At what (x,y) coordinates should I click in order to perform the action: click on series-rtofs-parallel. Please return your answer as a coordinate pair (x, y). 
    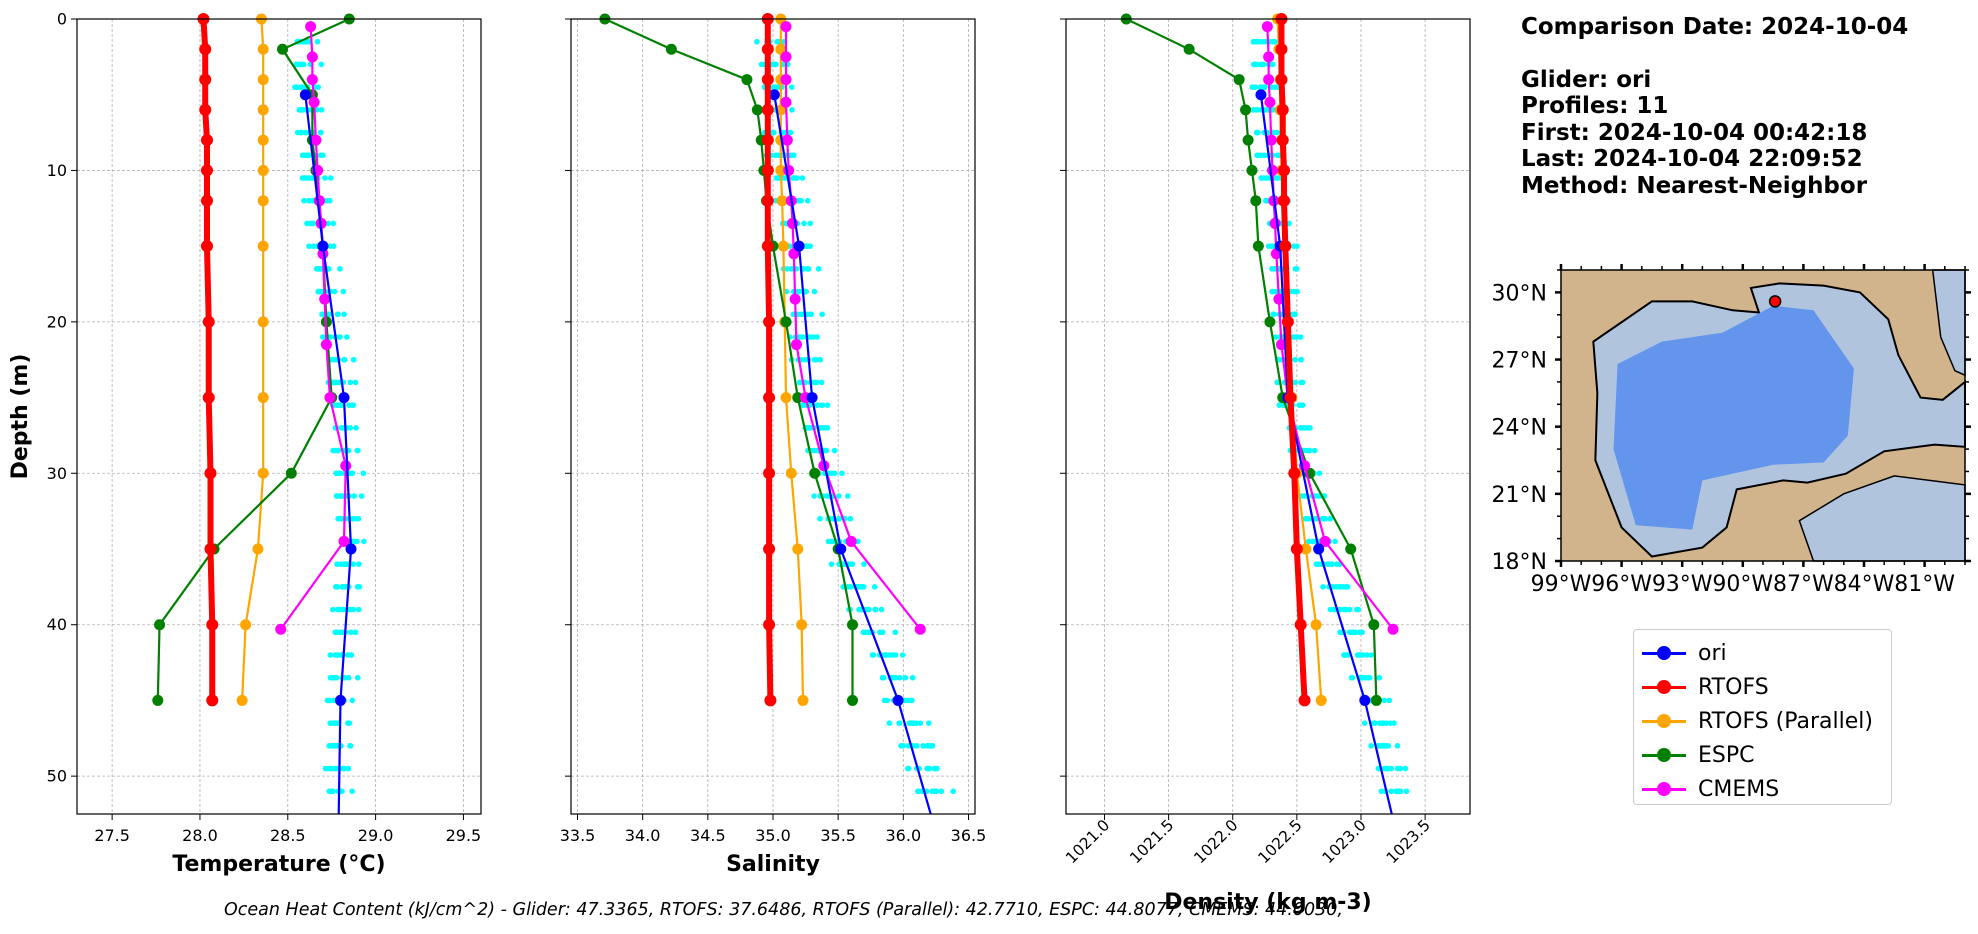
    Looking at the image, I should click on (252, 359).